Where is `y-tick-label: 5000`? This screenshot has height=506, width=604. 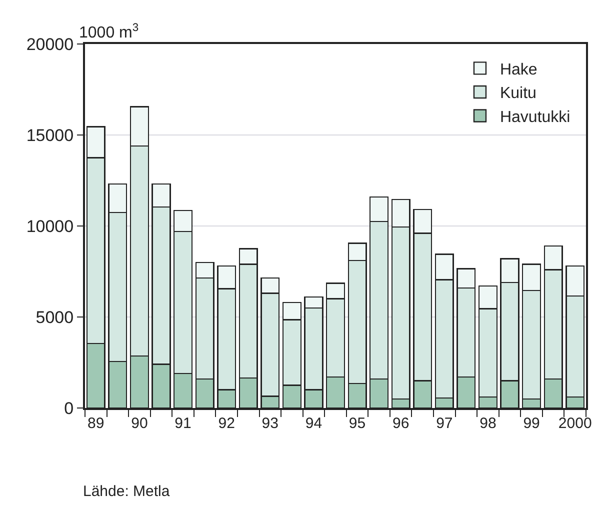 y-tick-label: 5000 is located at coordinates (55, 317).